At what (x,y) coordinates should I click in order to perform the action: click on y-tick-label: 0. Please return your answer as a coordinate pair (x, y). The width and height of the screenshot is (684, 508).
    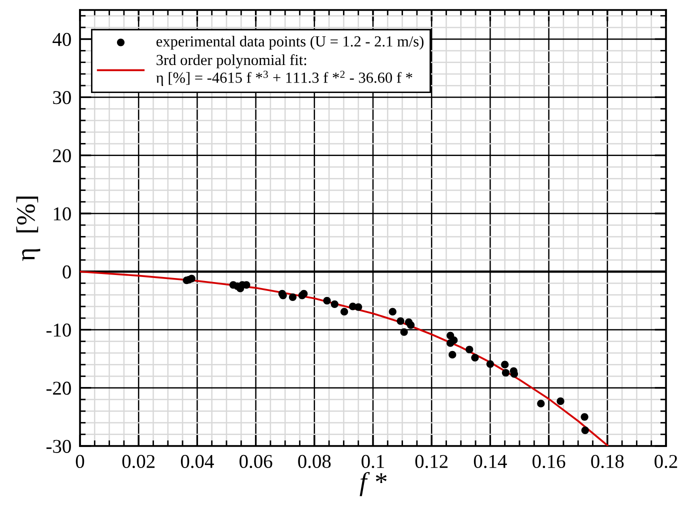
    Looking at the image, I should click on (66, 272).